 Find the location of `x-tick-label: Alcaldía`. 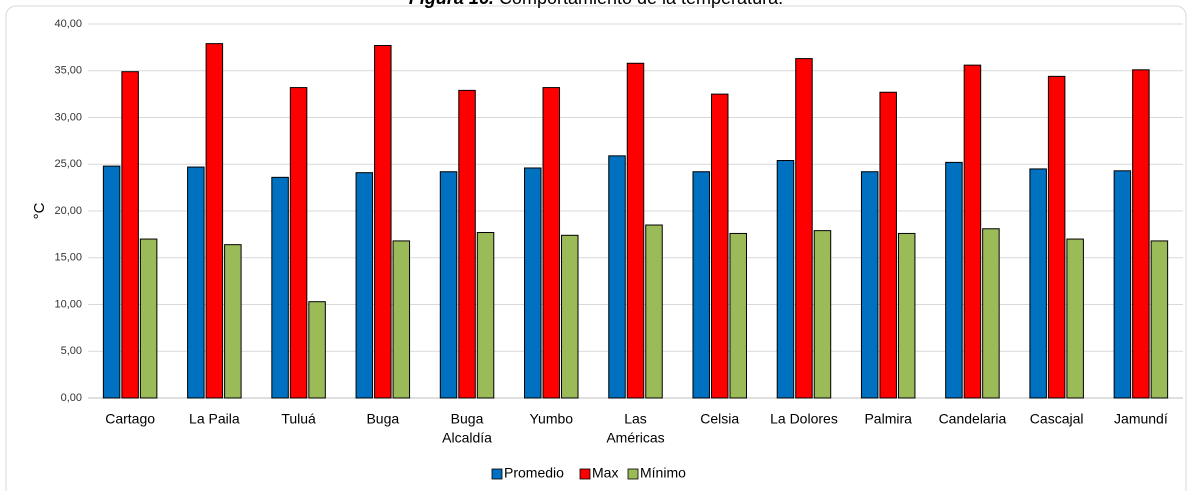

x-tick-label: Alcaldía is located at coordinates (467, 438).